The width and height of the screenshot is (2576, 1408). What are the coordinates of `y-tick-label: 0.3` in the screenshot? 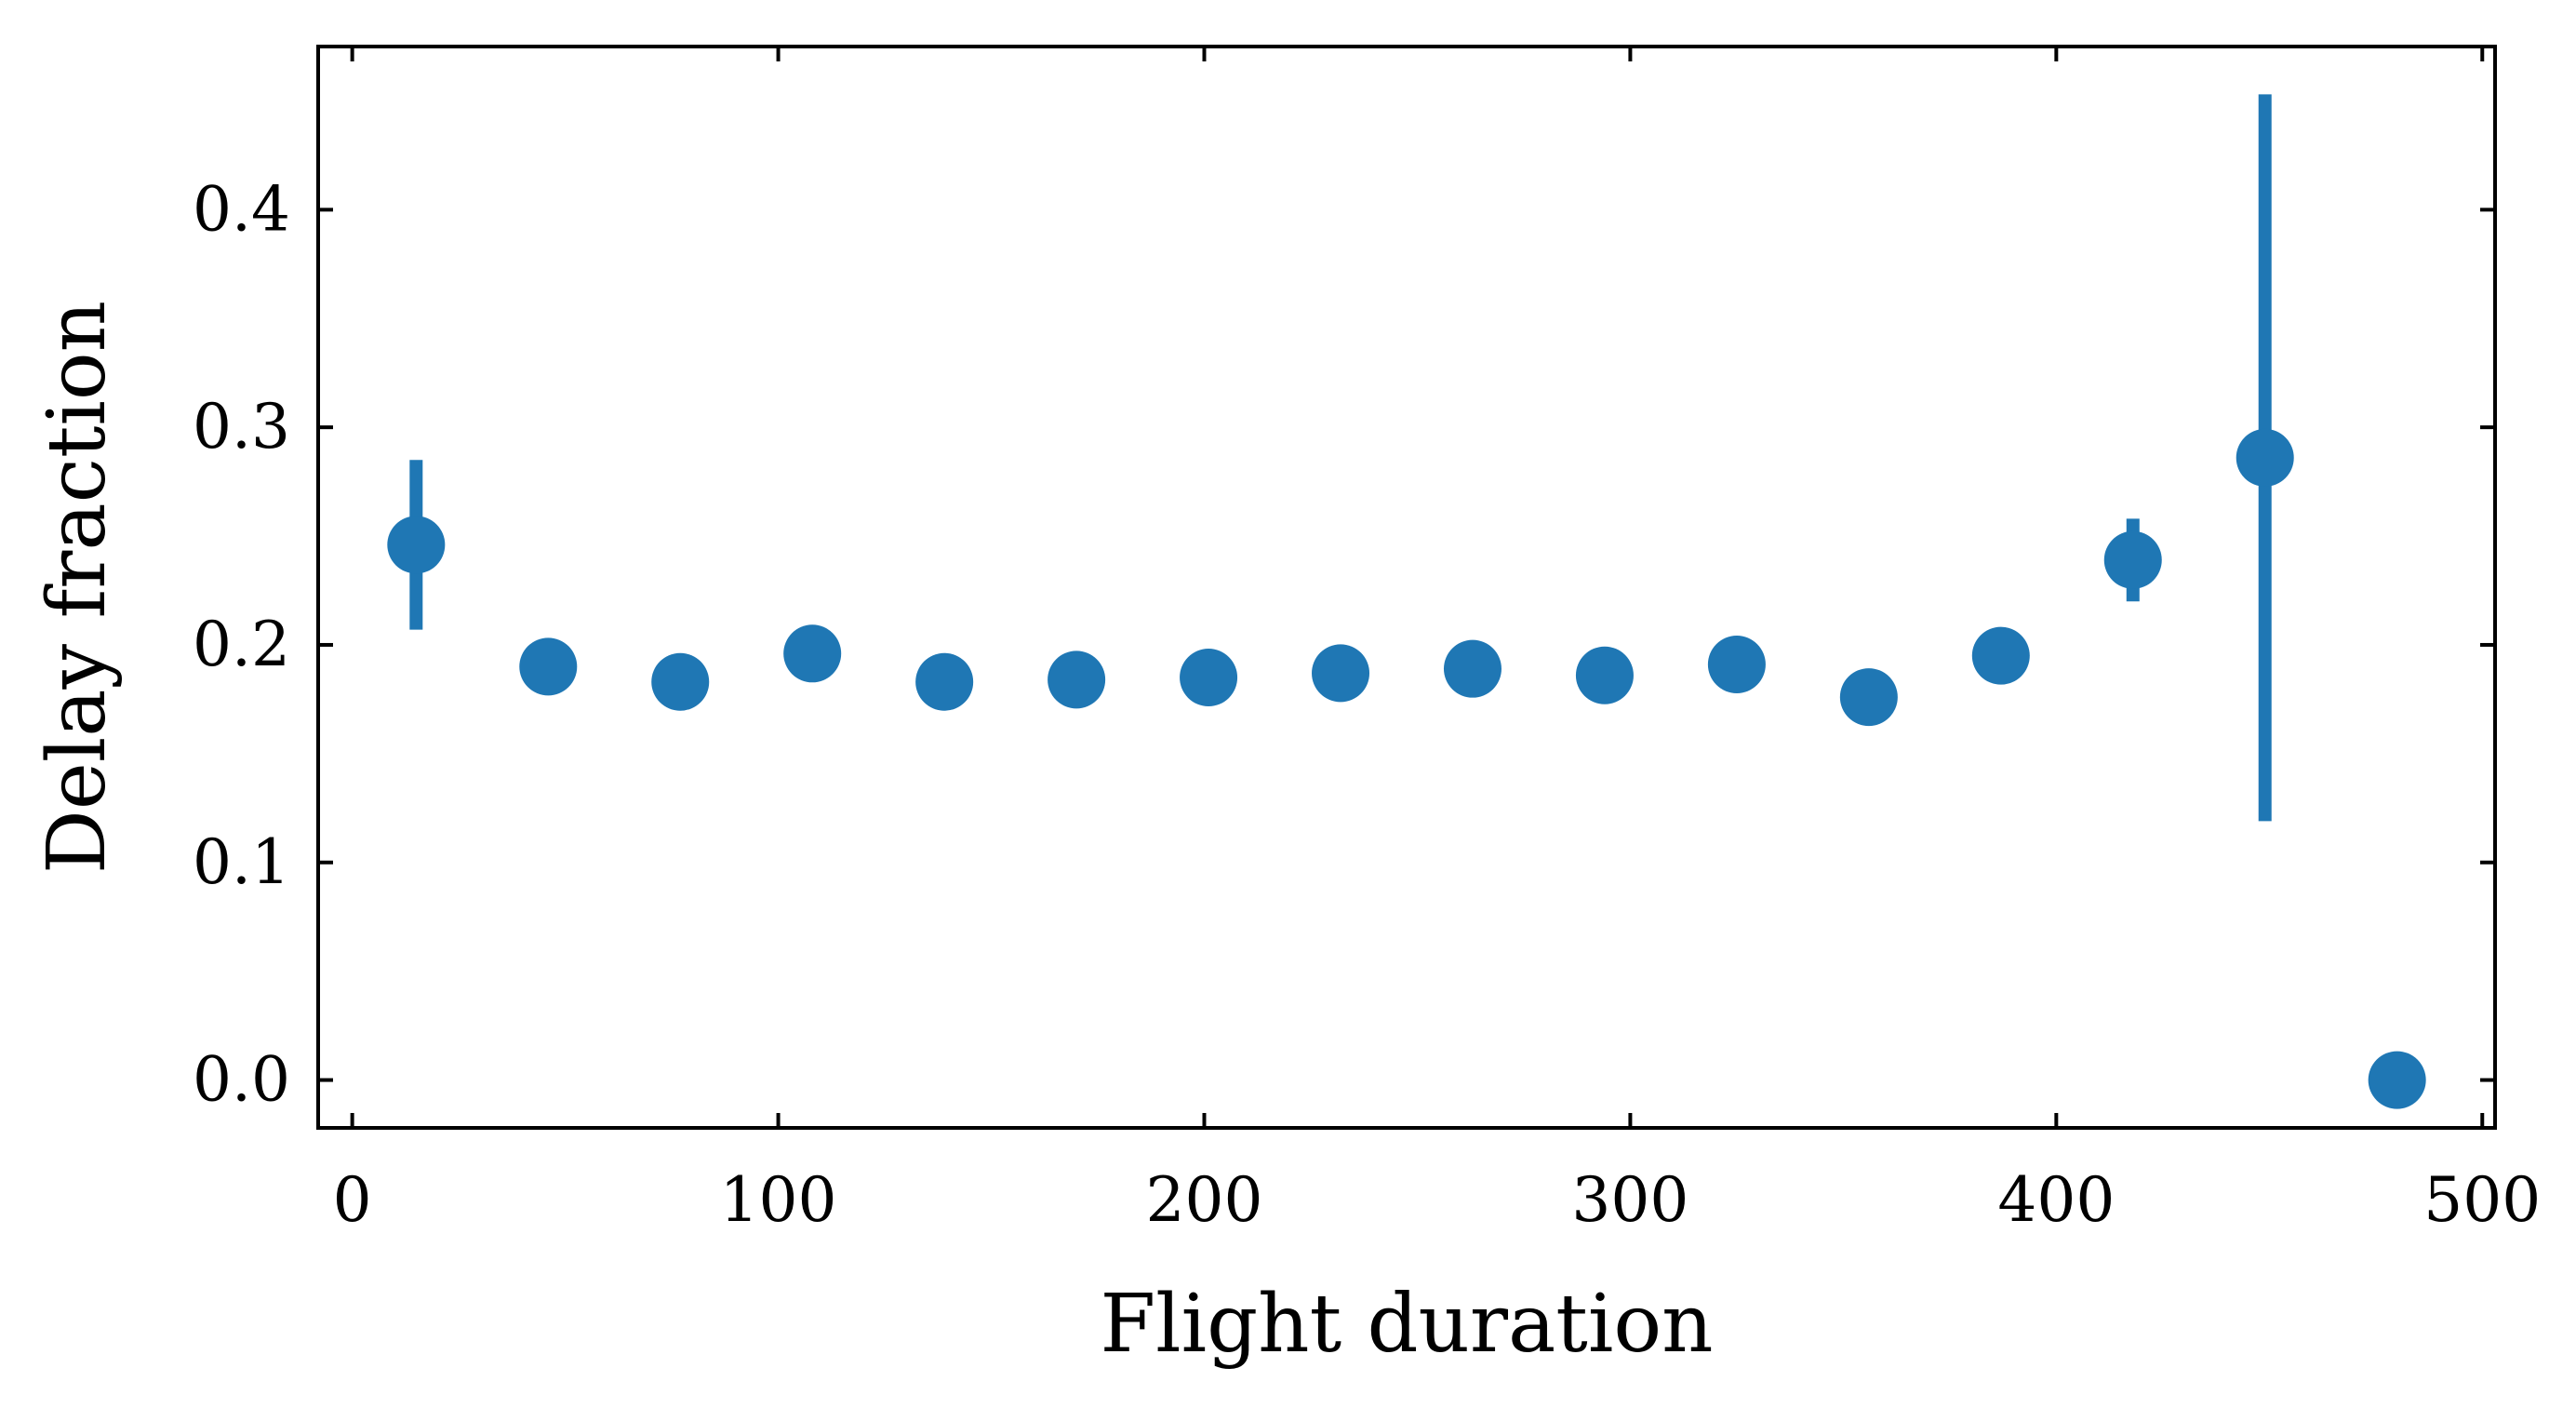 It's located at (241, 427).